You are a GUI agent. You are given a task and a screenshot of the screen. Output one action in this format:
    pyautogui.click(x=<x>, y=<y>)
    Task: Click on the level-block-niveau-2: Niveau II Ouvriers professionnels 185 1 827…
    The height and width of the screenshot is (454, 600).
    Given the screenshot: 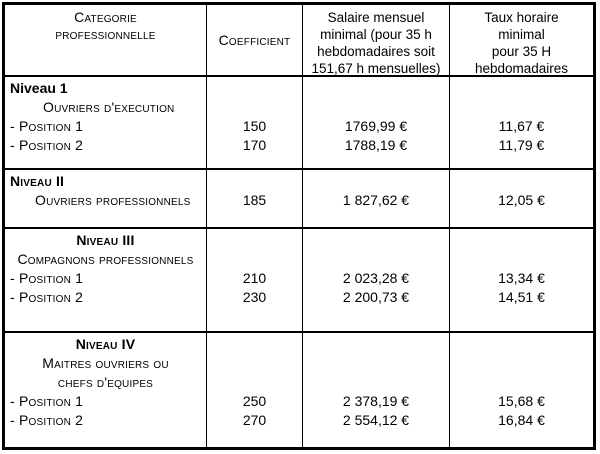 What is the action you would take?
    pyautogui.click(x=299, y=199)
    